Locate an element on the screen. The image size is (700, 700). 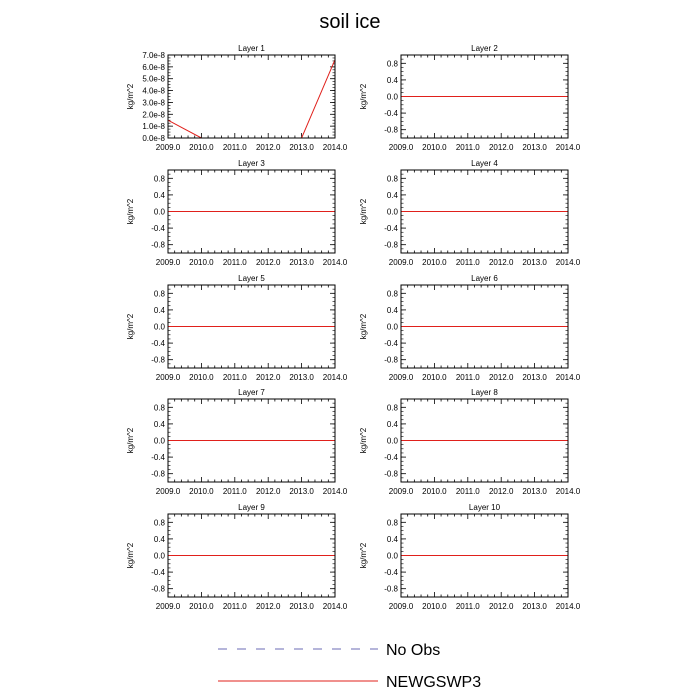
panel-title: Layer 9 is located at coordinates (251, 507).